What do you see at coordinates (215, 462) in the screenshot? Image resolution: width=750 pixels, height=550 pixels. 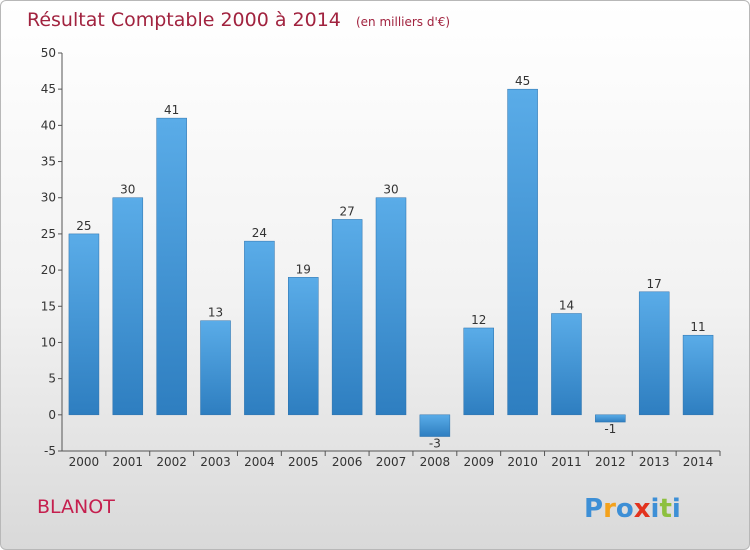 I see `x-tick-label: 2003` at bounding box center [215, 462].